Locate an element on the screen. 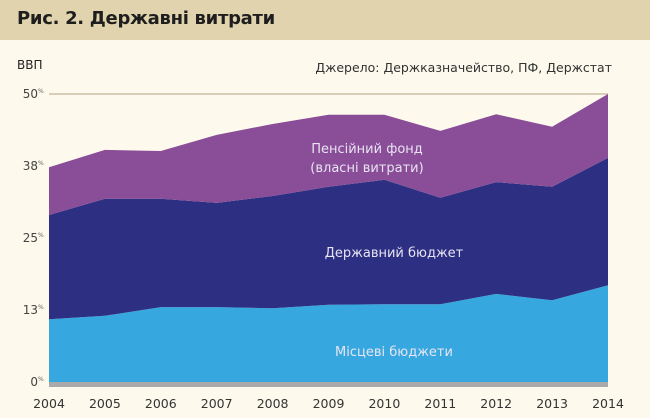 This screenshot has height=418, width=650. area-label-line: Місцеві бюджети is located at coordinates (394, 352).